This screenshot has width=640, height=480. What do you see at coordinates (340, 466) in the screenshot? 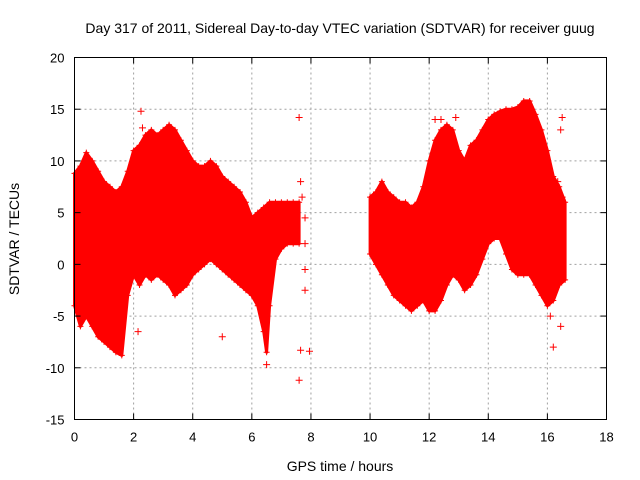
I see `x-axis-label: GPS time / hours` at bounding box center [340, 466].